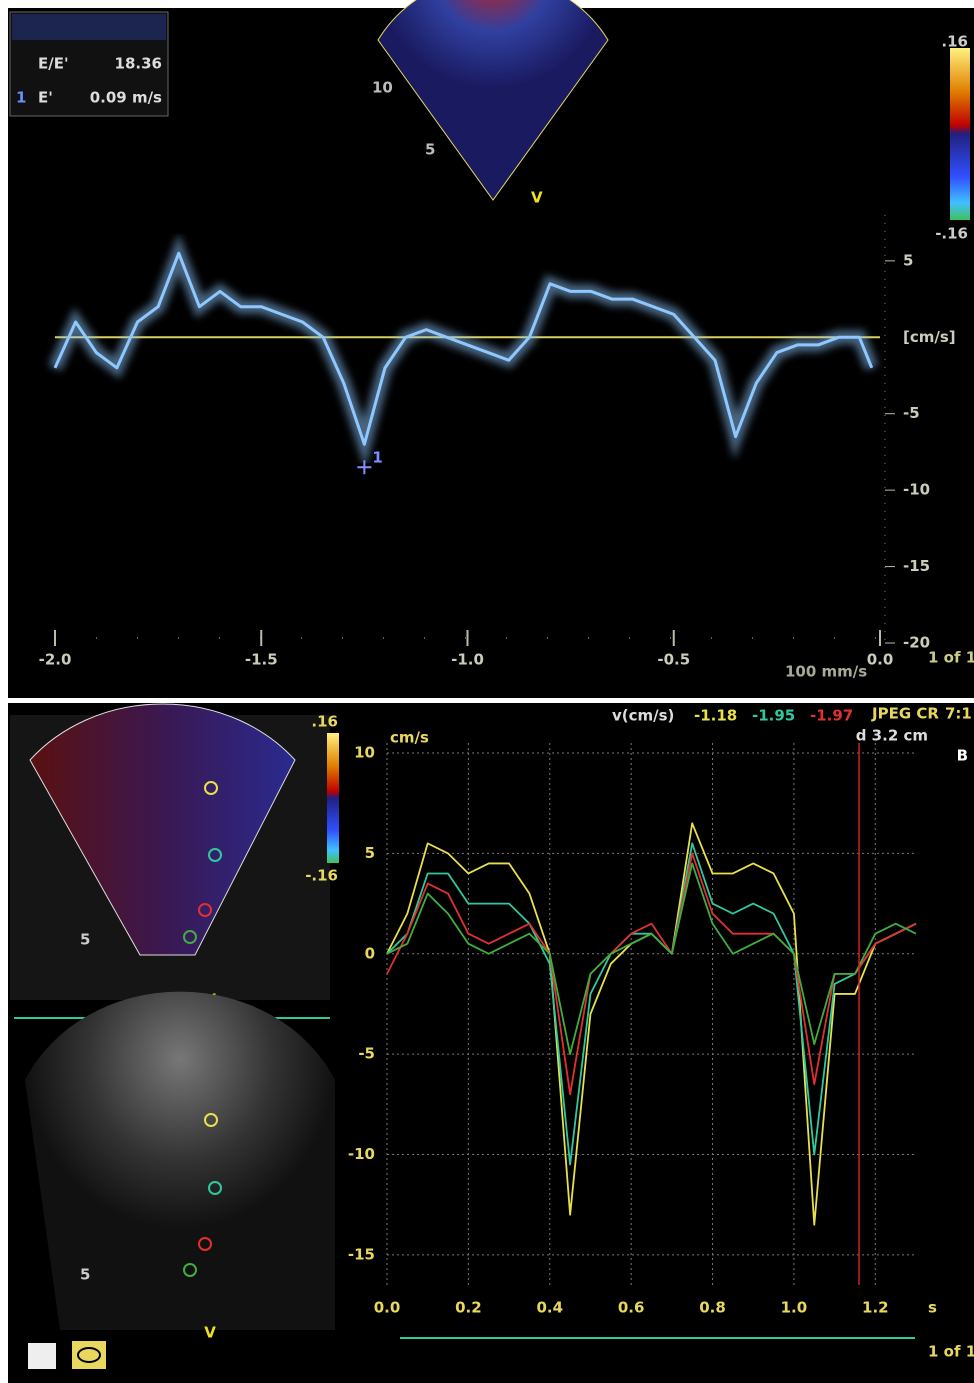 The image size is (974, 1383). I want to click on label: E', so click(45, 98).